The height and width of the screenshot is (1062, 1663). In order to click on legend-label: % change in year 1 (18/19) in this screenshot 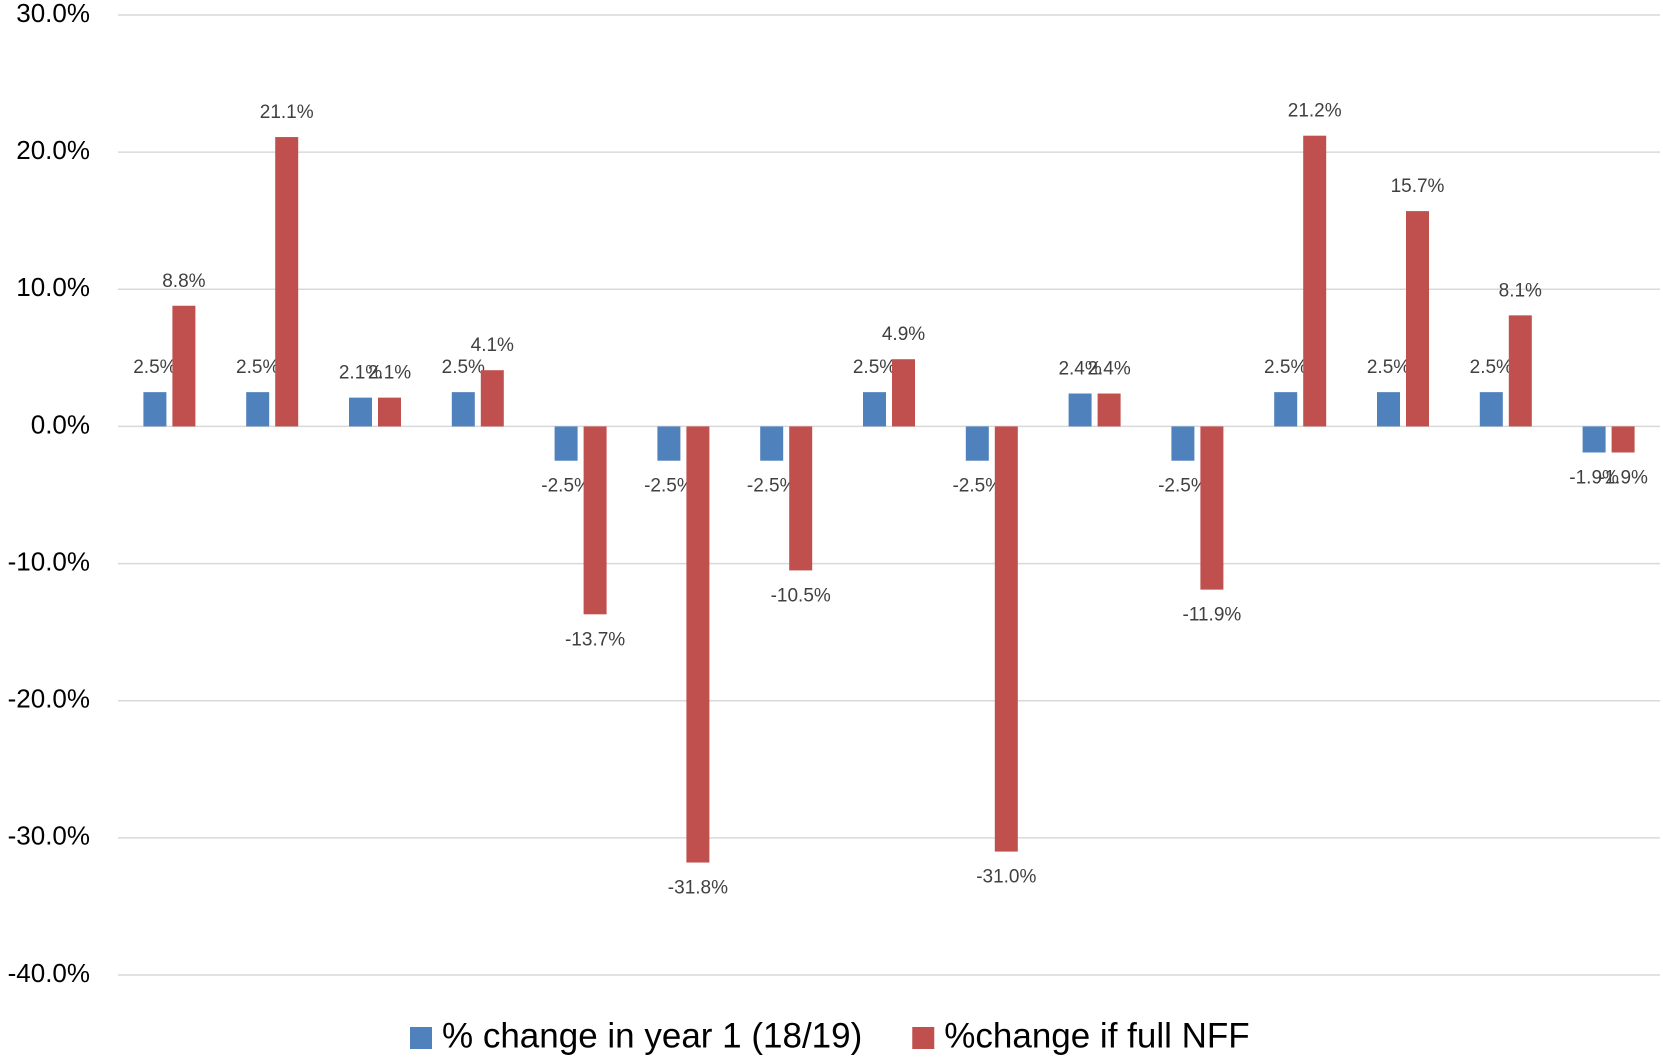, I will do `click(652, 1035)`.